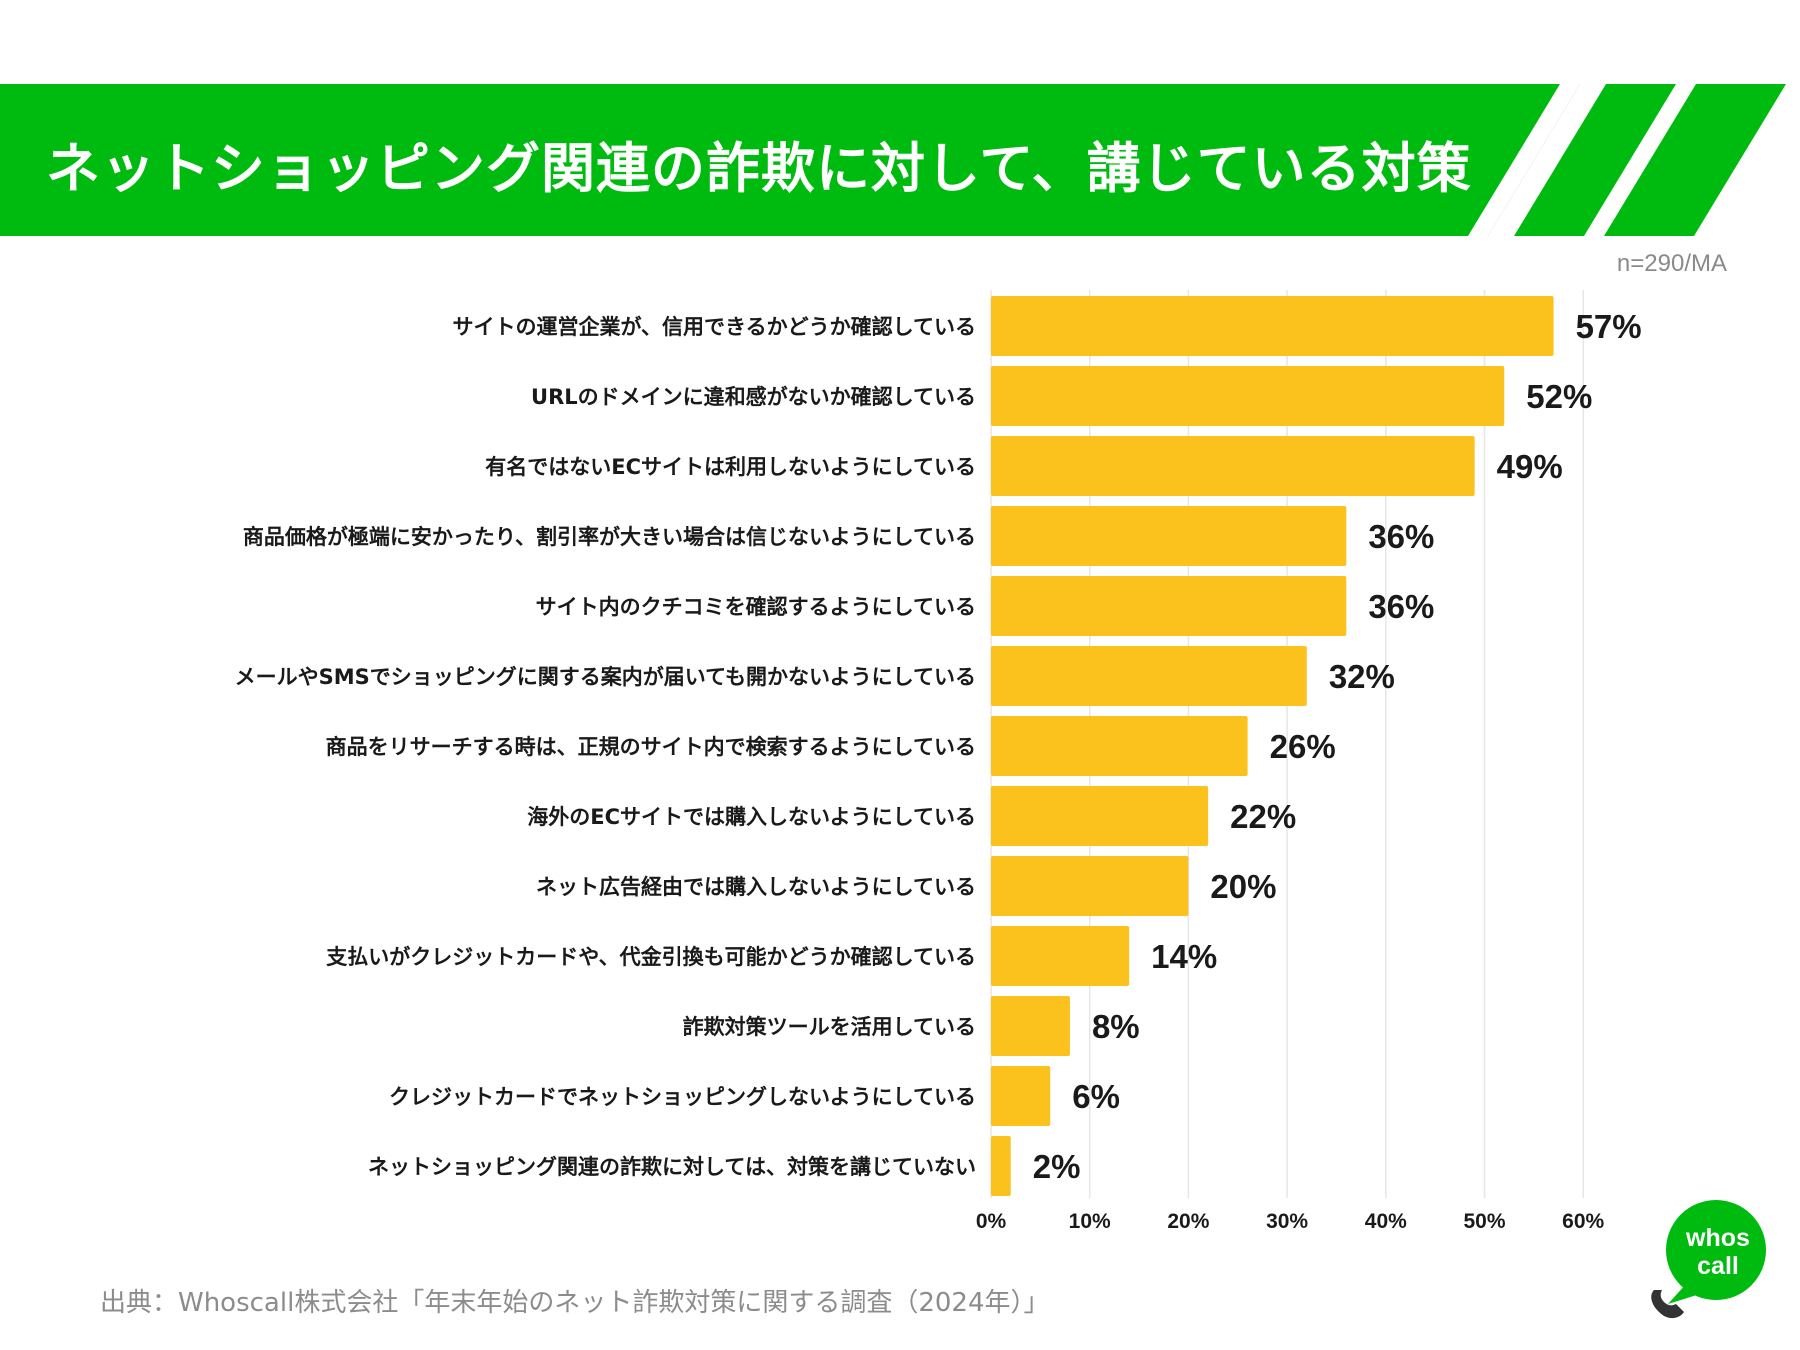 The image size is (1800, 1350). What do you see at coordinates (730, 467) in the screenshot?
I see `category-label: 有名ではないECサイトは利用しないようにしている` at bounding box center [730, 467].